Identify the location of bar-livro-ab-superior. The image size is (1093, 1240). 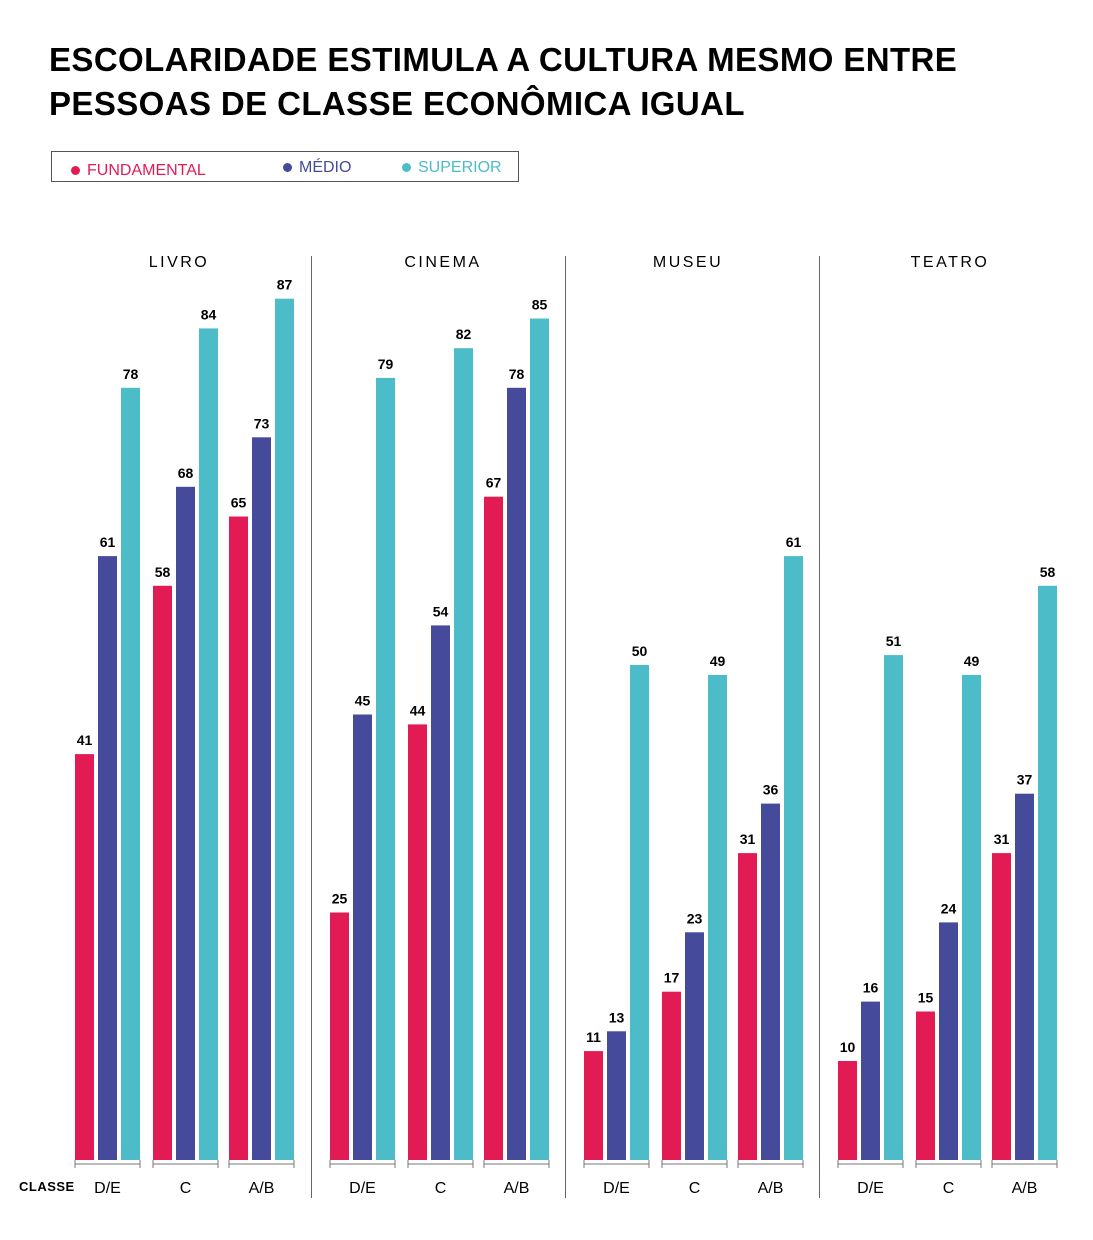
(284, 729).